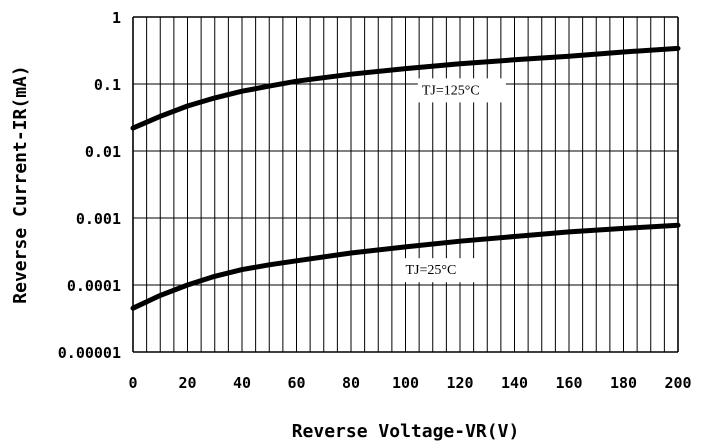 The image size is (709, 444). I want to click on x-tick-label: 200, so click(677, 383).